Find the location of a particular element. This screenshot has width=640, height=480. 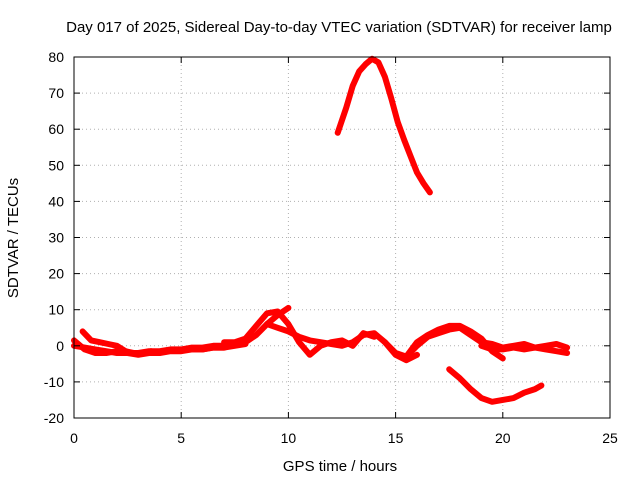

y-tick-label: -20 is located at coordinates (54, 418).